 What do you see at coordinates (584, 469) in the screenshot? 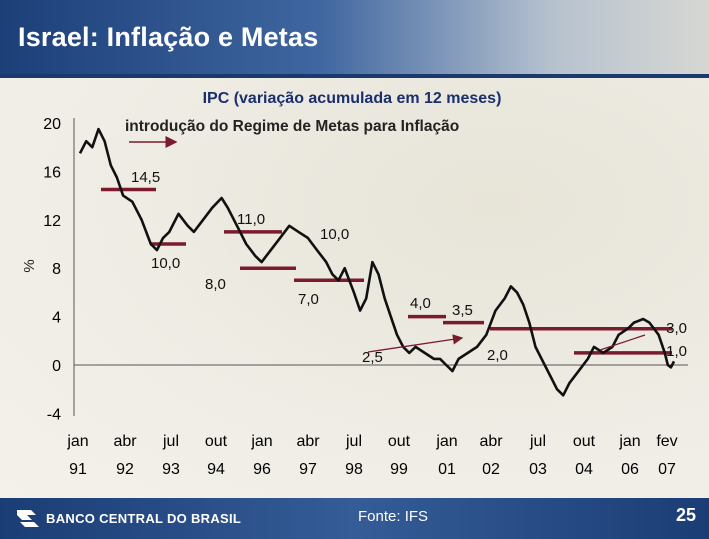
I see `x-tick-year: 04` at bounding box center [584, 469].